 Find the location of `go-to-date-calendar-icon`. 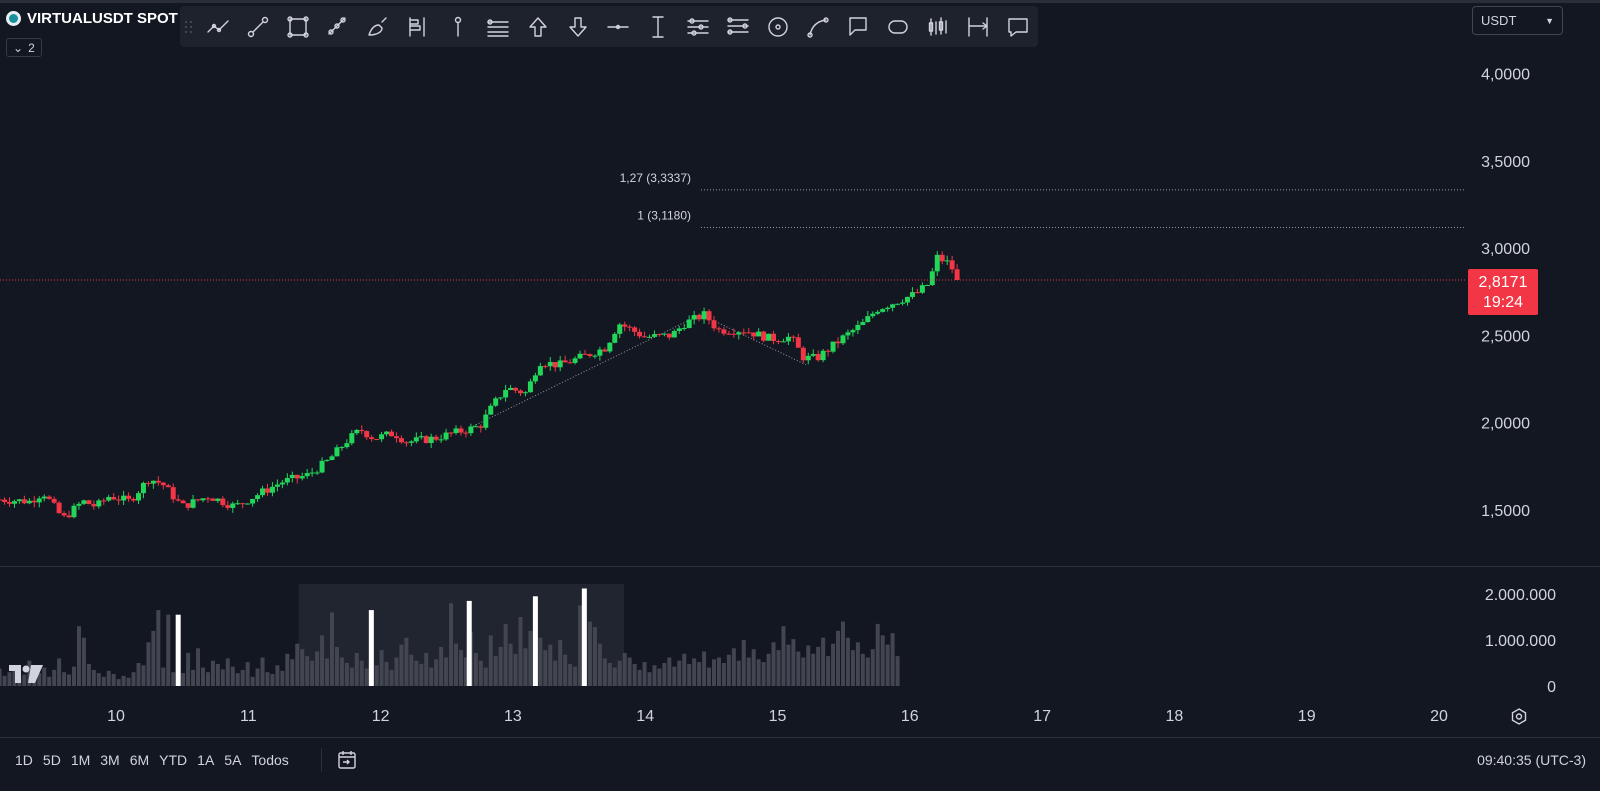

go-to-date-calendar-icon is located at coordinates (347, 760).